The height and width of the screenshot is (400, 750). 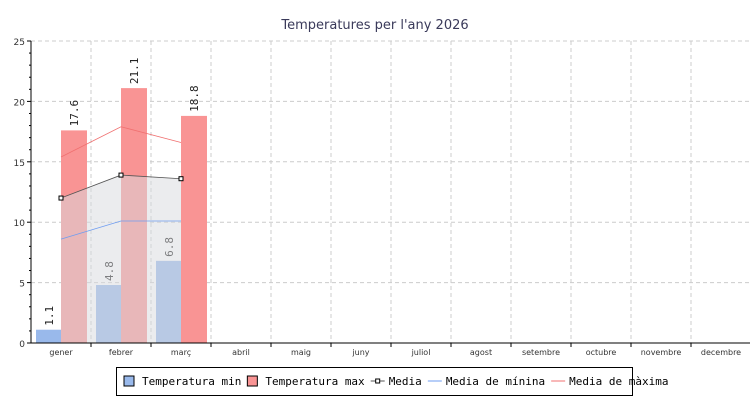 What do you see at coordinates (74, 113) in the screenshot?
I see `bar-label-max: 17.6` at bounding box center [74, 113].